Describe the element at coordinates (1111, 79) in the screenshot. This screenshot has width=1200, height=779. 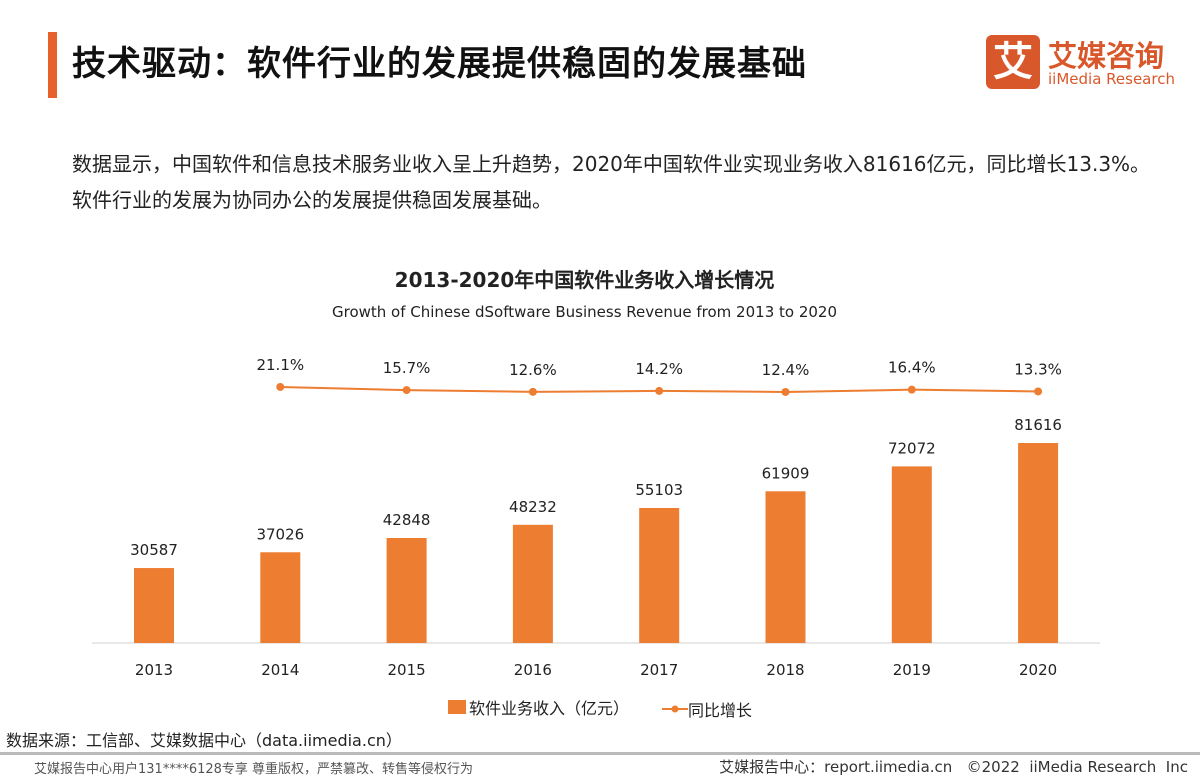
I see `logo-en-text: iiMedia Research` at that location.